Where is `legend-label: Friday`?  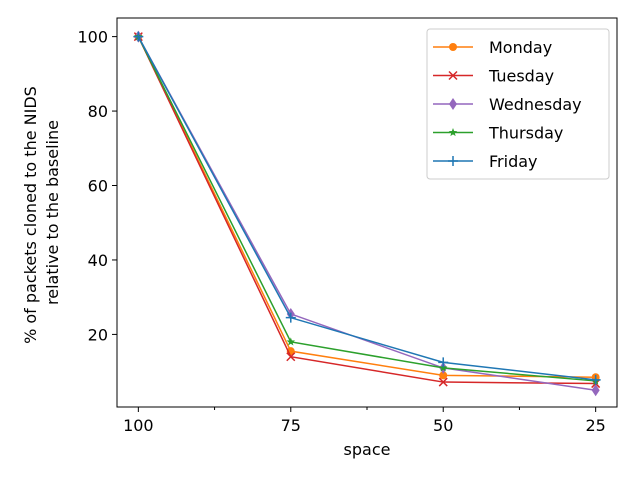 legend-label: Friday is located at coordinates (513, 161).